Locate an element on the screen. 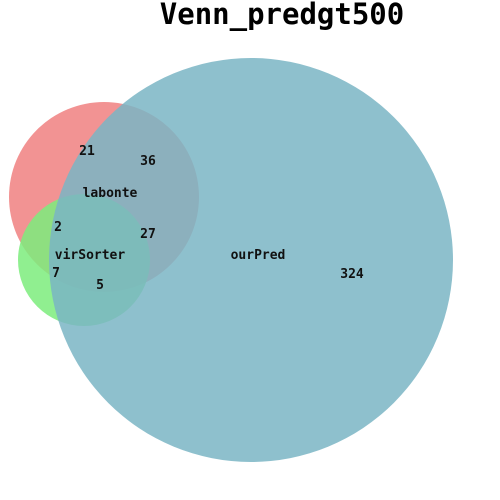  count-virSorter-ourPred: 5 is located at coordinates (100, 285).